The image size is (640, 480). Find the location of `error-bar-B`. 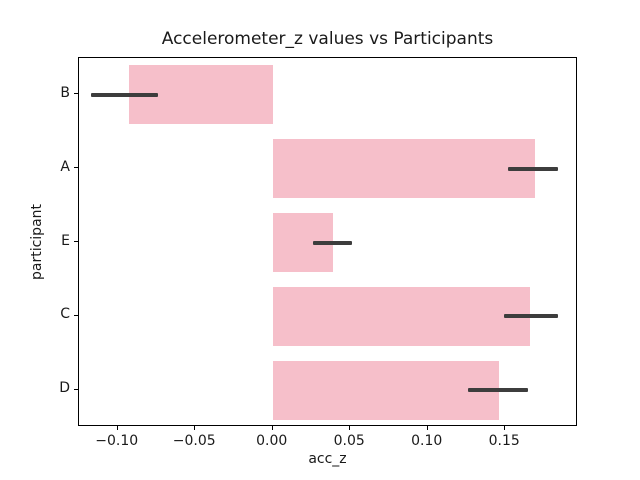

error-bar-B is located at coordinates (124, 94).